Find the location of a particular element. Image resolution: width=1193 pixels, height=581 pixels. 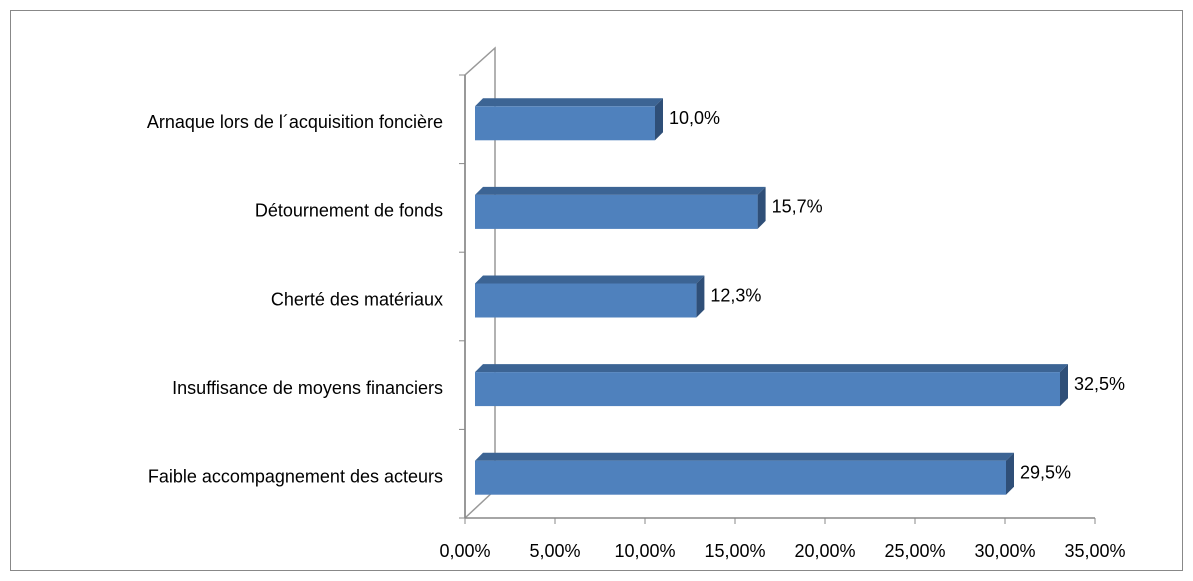

y-tick-label: Faible accompagnement des acteurs is located at coordinates (295, 476).